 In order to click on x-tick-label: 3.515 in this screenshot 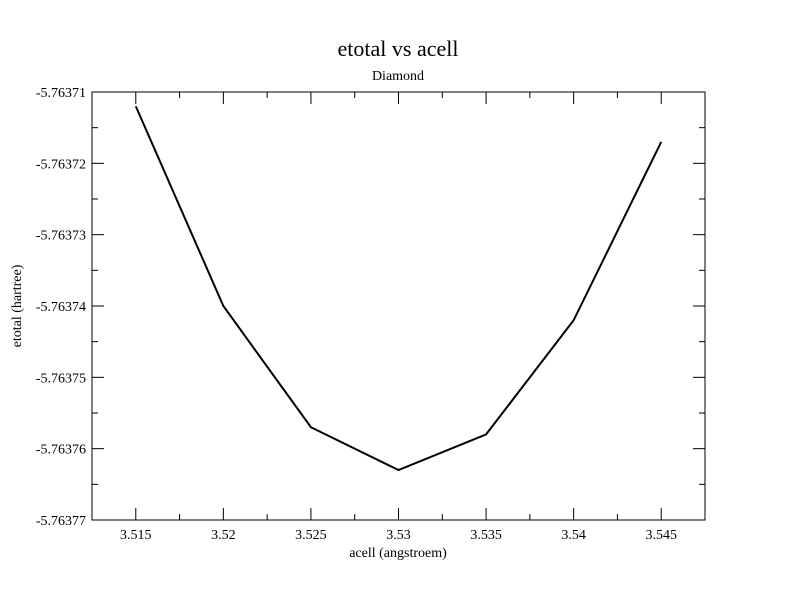, I will do `click(136, 535)`.